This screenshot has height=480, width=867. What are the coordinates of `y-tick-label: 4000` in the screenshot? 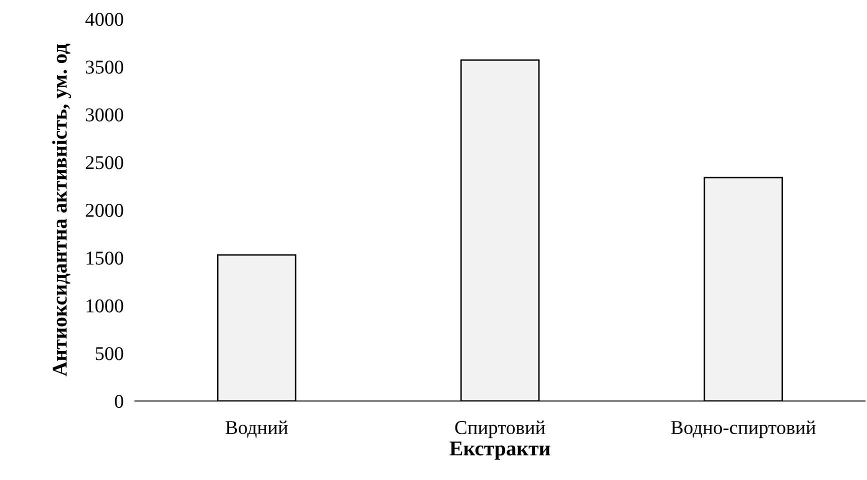 It's located at (104, 19).